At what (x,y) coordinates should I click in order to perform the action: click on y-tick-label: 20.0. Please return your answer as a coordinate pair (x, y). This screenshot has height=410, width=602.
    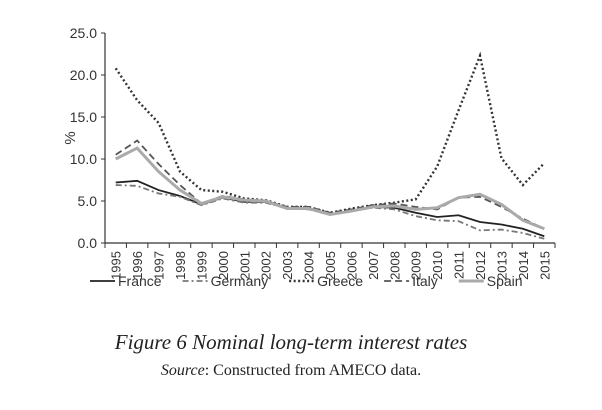
    Looking at the image, I should click on (83, 75).